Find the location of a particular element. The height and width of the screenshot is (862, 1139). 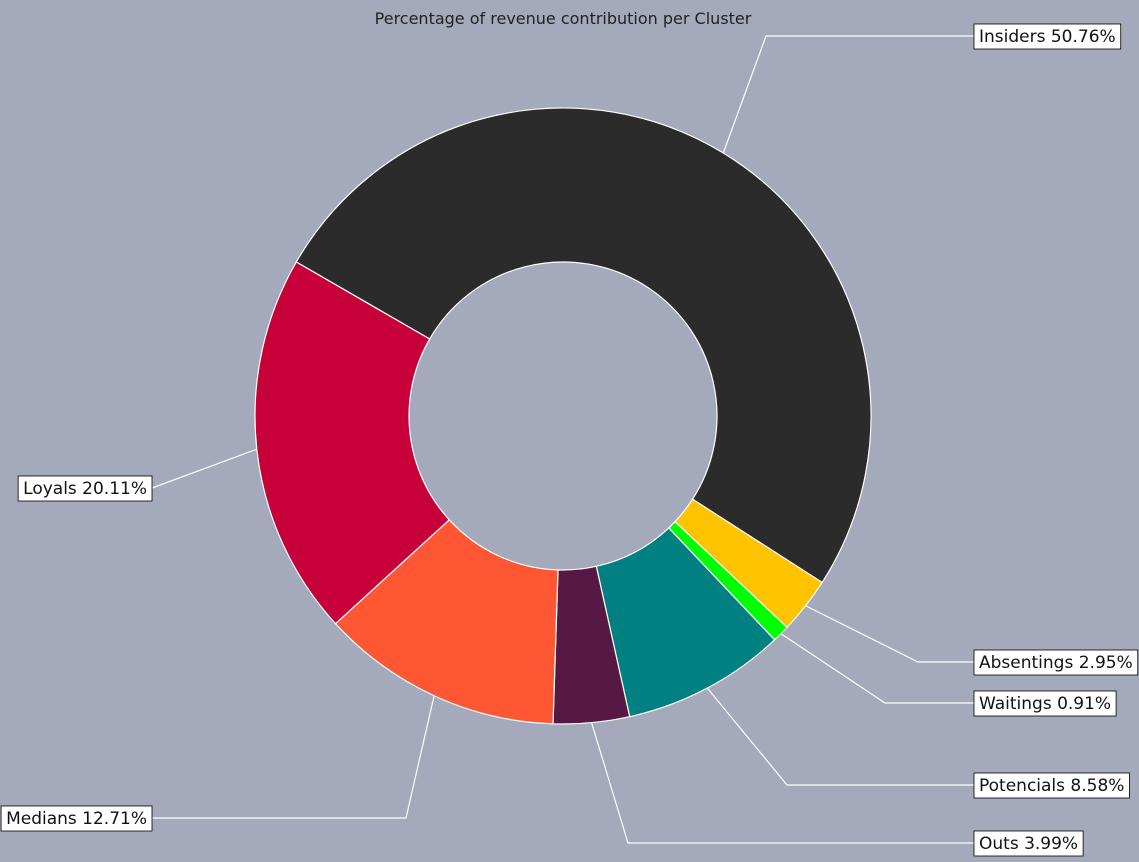

leader-line-loyals is located at coordinates (204, 468).